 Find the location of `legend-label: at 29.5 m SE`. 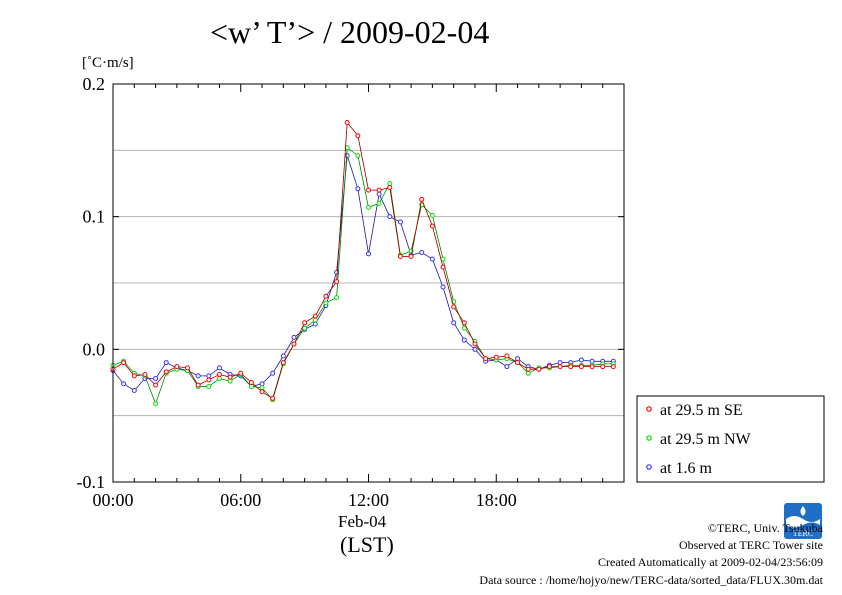

legend-label: at 29.5 m SE is located at coordinates (701, 410).